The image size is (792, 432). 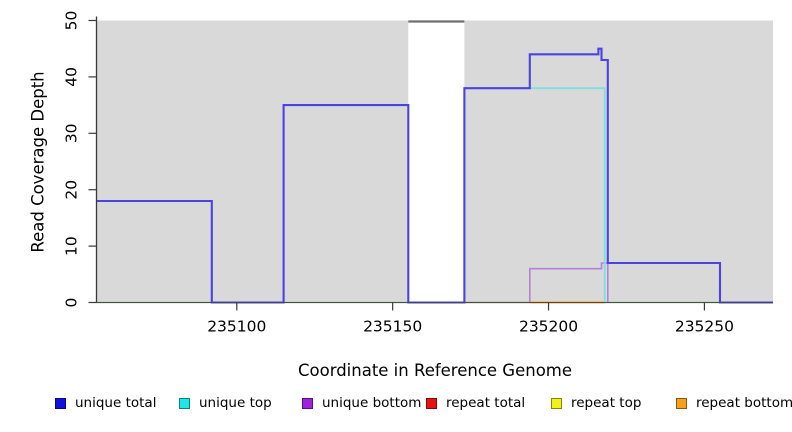 What do you see at coordinates (72, 77) in the screenshot?
I see `y-tick-label: 40` at bounding box center [72, 77].